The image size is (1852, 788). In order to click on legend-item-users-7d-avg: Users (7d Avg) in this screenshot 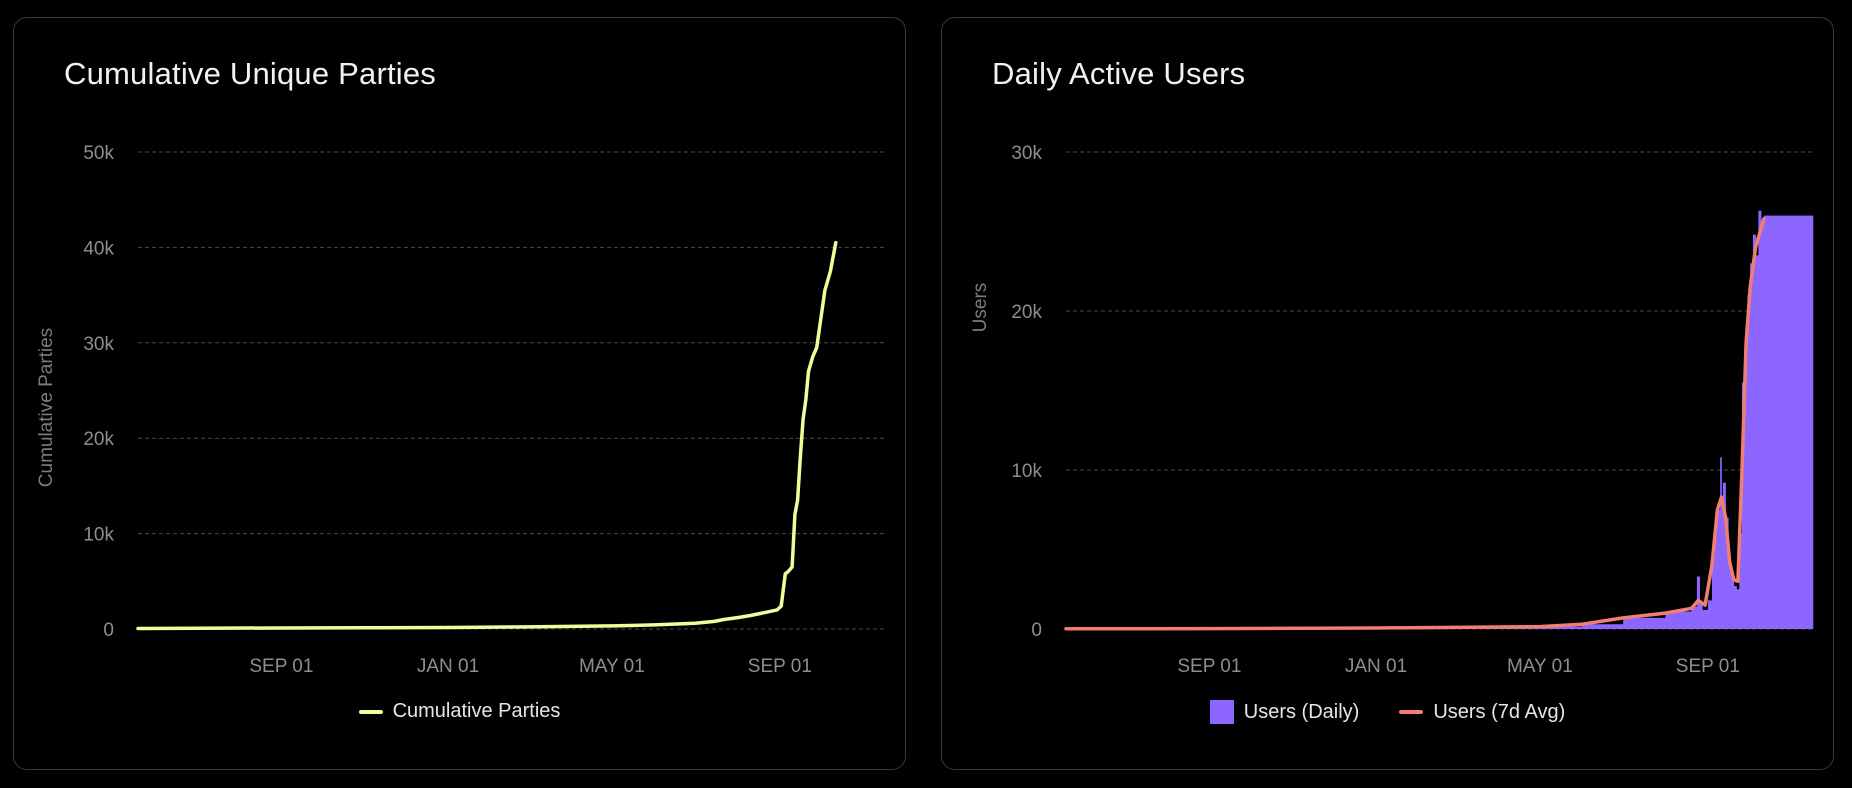, I will do `click(1482, 712)`.